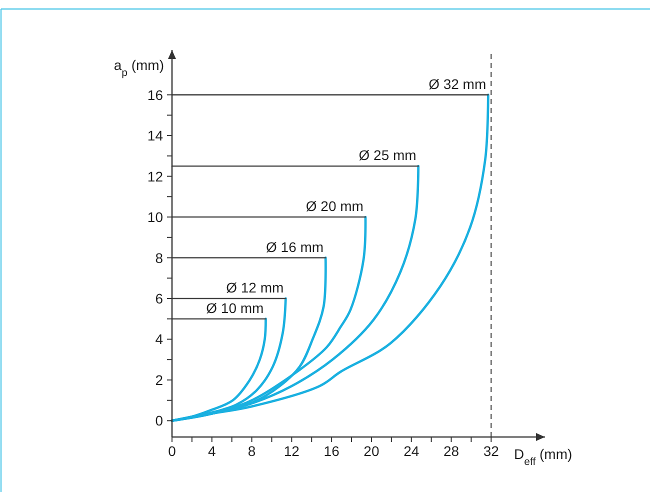 The image size is (650, 492). Describe the element at coordinates (155, 136) in the screenshot. I see `y-tick-label: 14` at that location.